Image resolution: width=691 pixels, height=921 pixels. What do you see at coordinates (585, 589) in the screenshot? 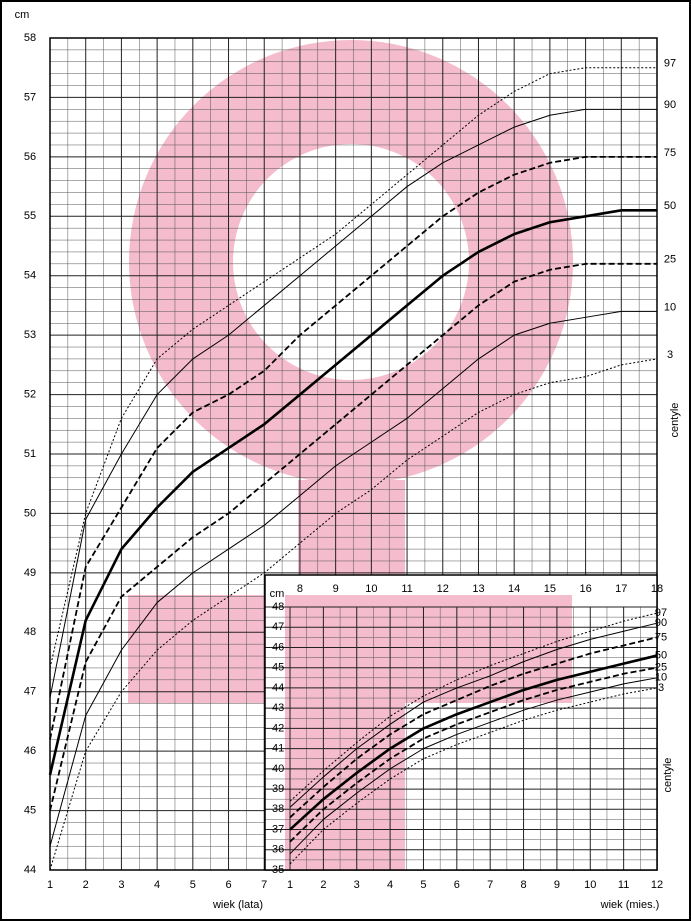
I see `x-tick-label: 16` at bounding box center [585, 589].